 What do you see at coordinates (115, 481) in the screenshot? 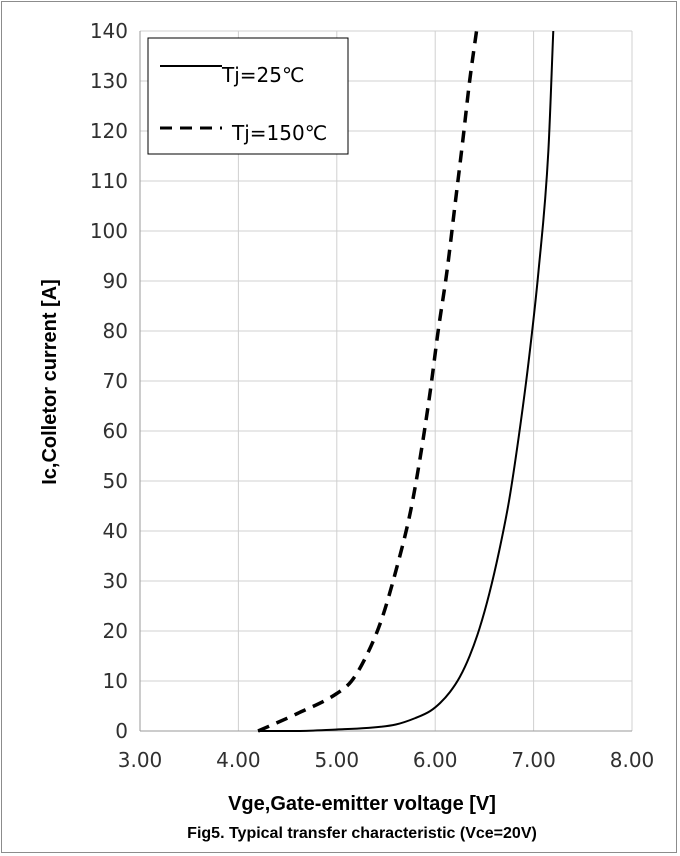
I see `y-tick-label: 50` at bounding box center [115, 481].